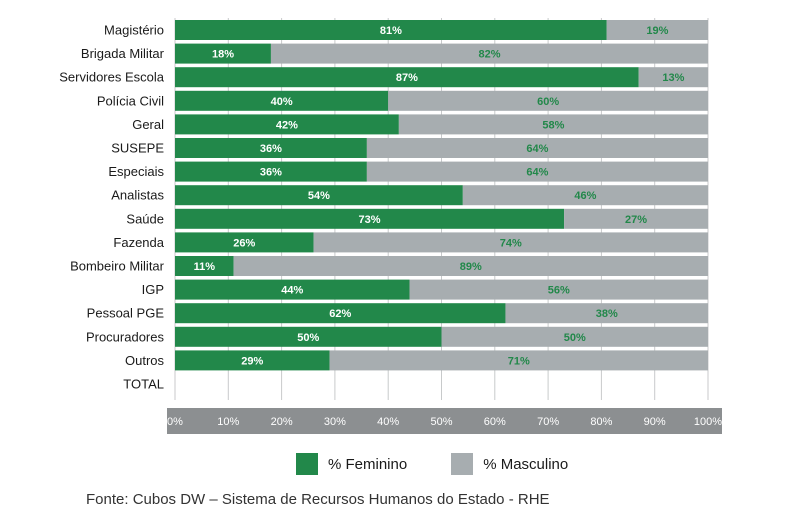 This screenshot has height=529, width=800. I want to click on legend-label-masculino: % Masculino, so click(526, 464).